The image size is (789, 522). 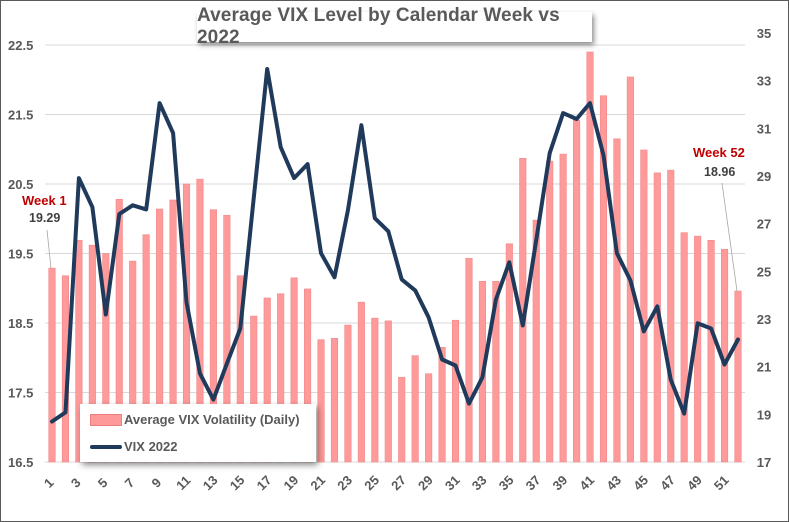 What do you see at coordinates (183, 483) in the screenshot?
I see `x-tick-label: 11` at bounding box center [183, 483].